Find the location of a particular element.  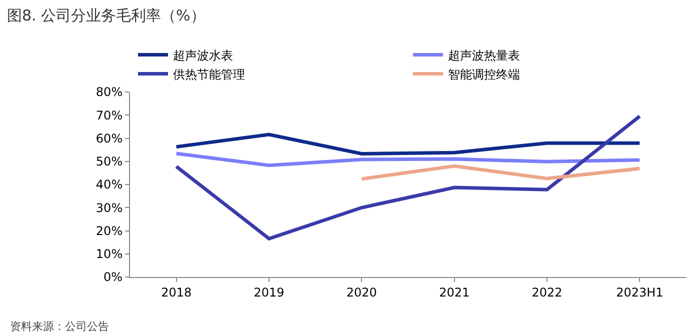

y-tick-label: 50% is located at coordinates (109, 161).